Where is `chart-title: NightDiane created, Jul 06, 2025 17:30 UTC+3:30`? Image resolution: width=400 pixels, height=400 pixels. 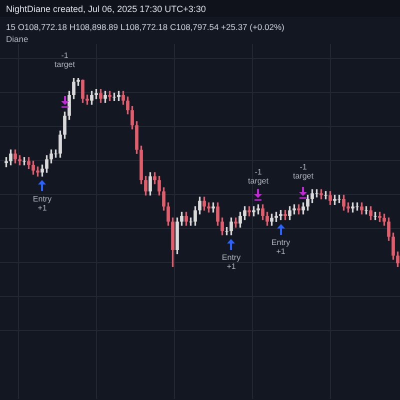
chart-title: NightDiane created, Jul 06, 2025 17:30 UTC+3:30 is located at coordinates (200, 8).